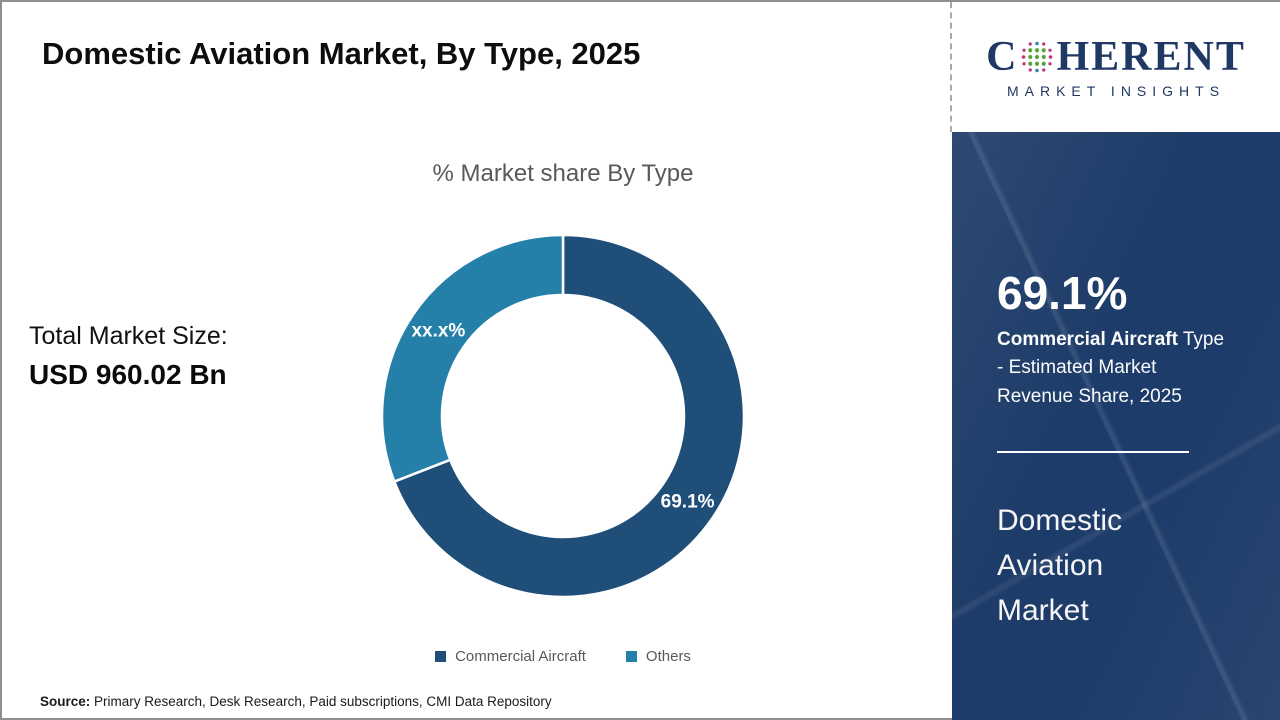 This screenshot has height=720, width=1280. I want to click on brand-logo: C, so click(1115, 67).